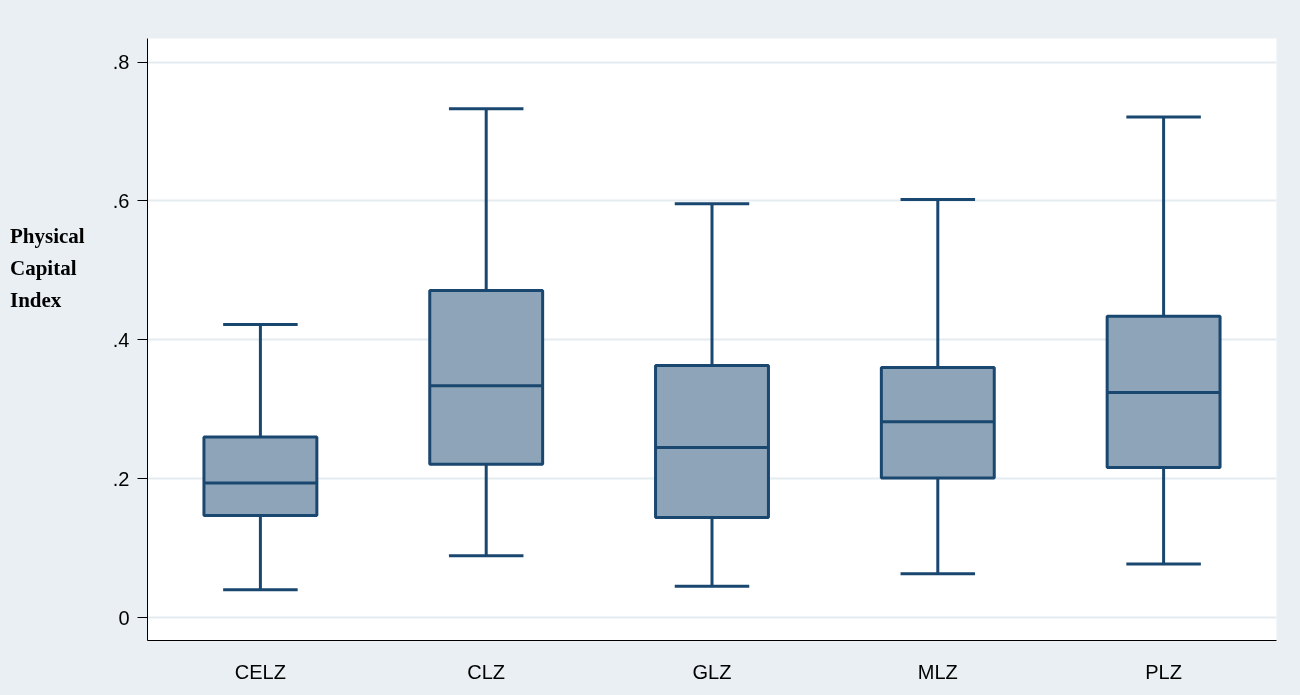 The width and height of the screenshot is (1300, 695). I want to click on y-tick-label: 0, so click(124, 617).